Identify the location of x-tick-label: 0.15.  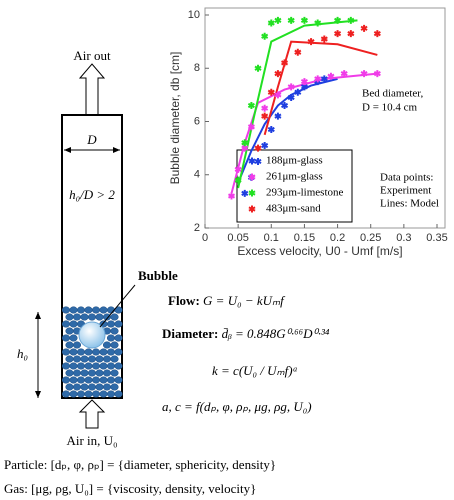
(304, 238).